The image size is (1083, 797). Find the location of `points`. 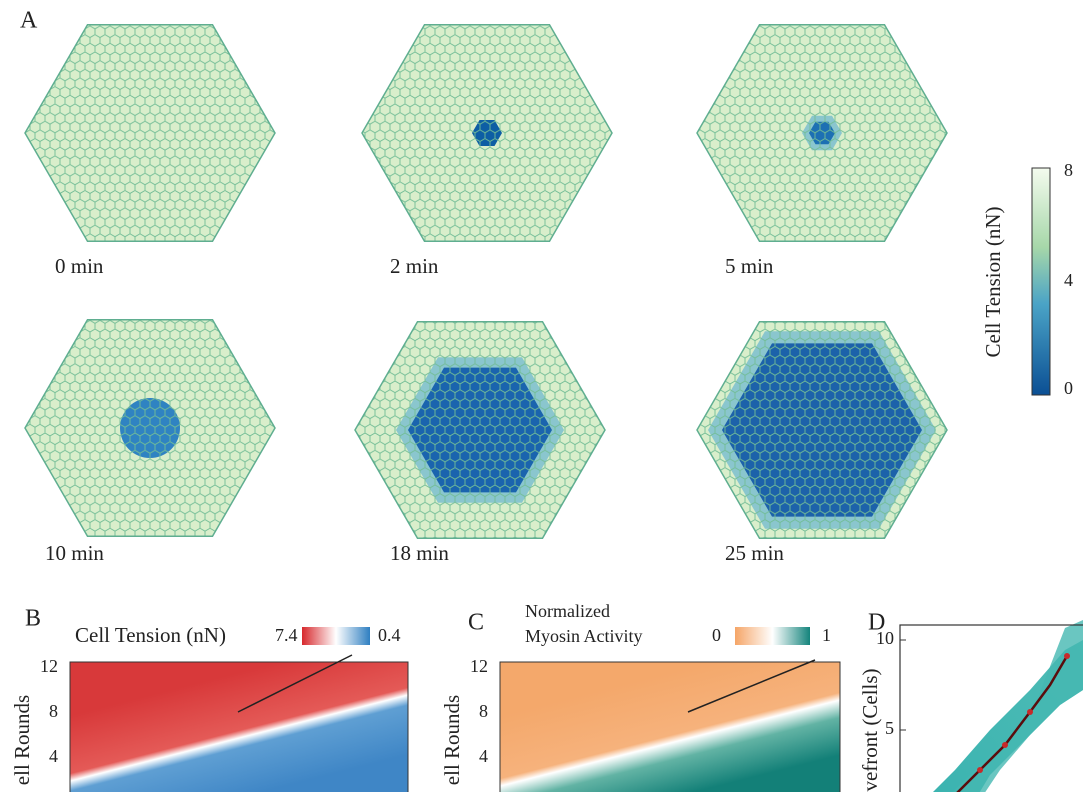

points is located at coordinates (1023, 713).